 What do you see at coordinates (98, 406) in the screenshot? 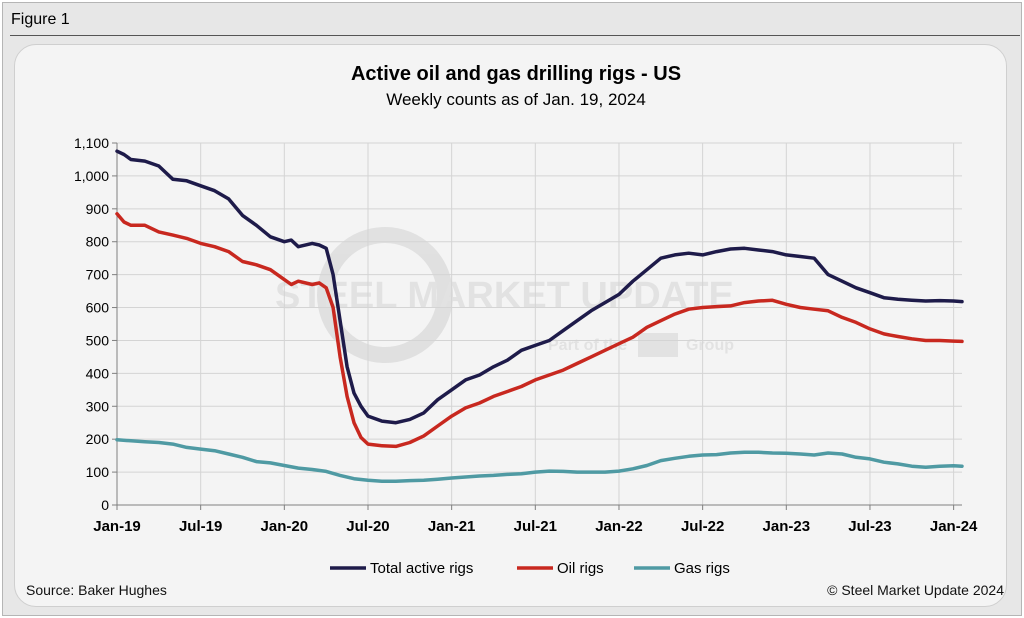
I see `y-tick-label: 300` at bounding box center [98, 406].